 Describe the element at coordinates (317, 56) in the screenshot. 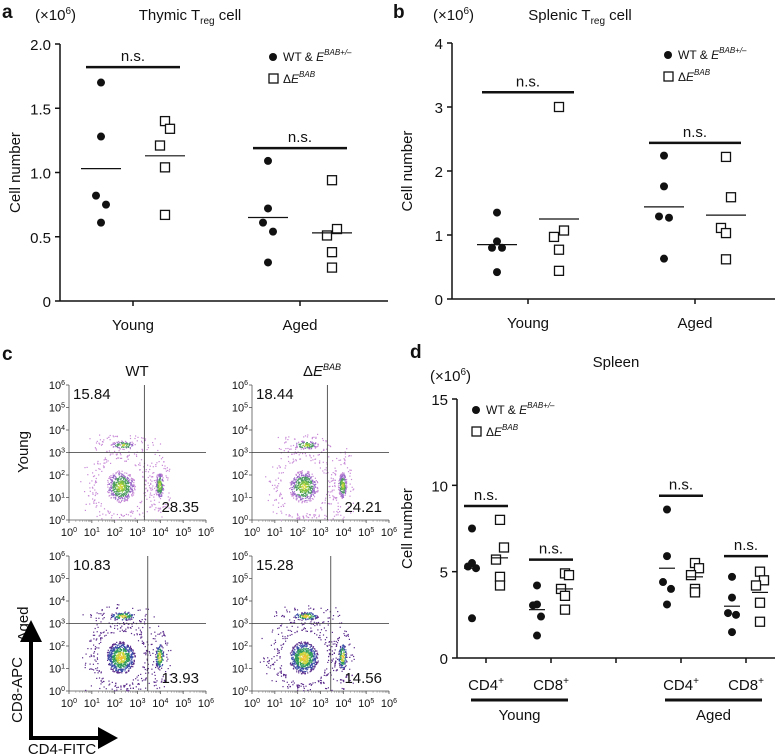

I see `legend-label-wt: WT & EBAB+/–` at that location.